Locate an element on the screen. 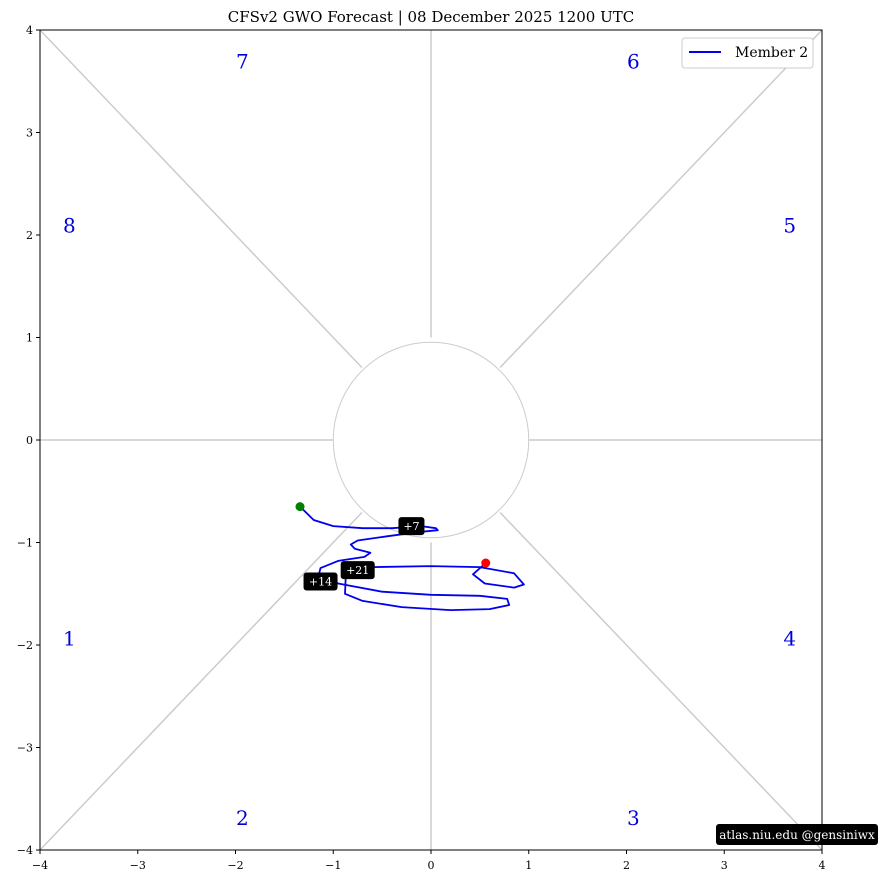 This screenshot has width=881, height=883. phase-label-3: 3 is located at coordinates (633, 818).